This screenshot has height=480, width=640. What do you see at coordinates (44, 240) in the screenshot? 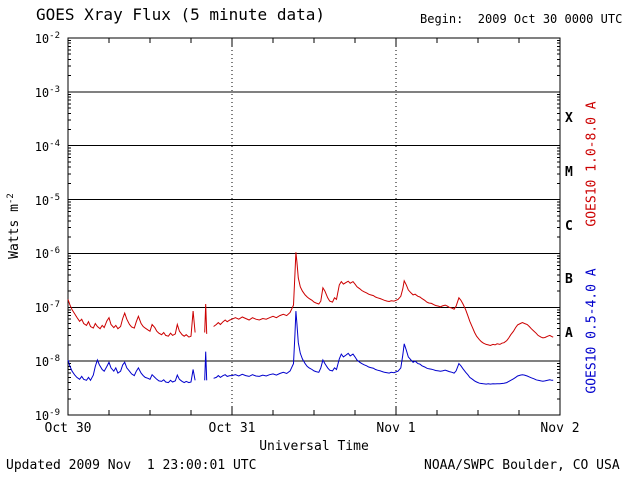
I see `y-axis-tick-labels: 10-2 10⁻³ 10⁻⁴ 10⁻⁵ 10⁻⁶ 10⁻⁷ 10⁻⁸ 10-9` at bounding box center [44, 240].